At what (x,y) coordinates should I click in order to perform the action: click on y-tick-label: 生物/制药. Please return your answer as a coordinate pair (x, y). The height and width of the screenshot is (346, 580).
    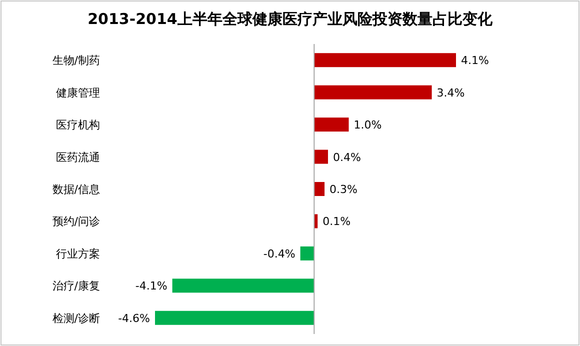
    Looking at the image, I should click on (76, 61).